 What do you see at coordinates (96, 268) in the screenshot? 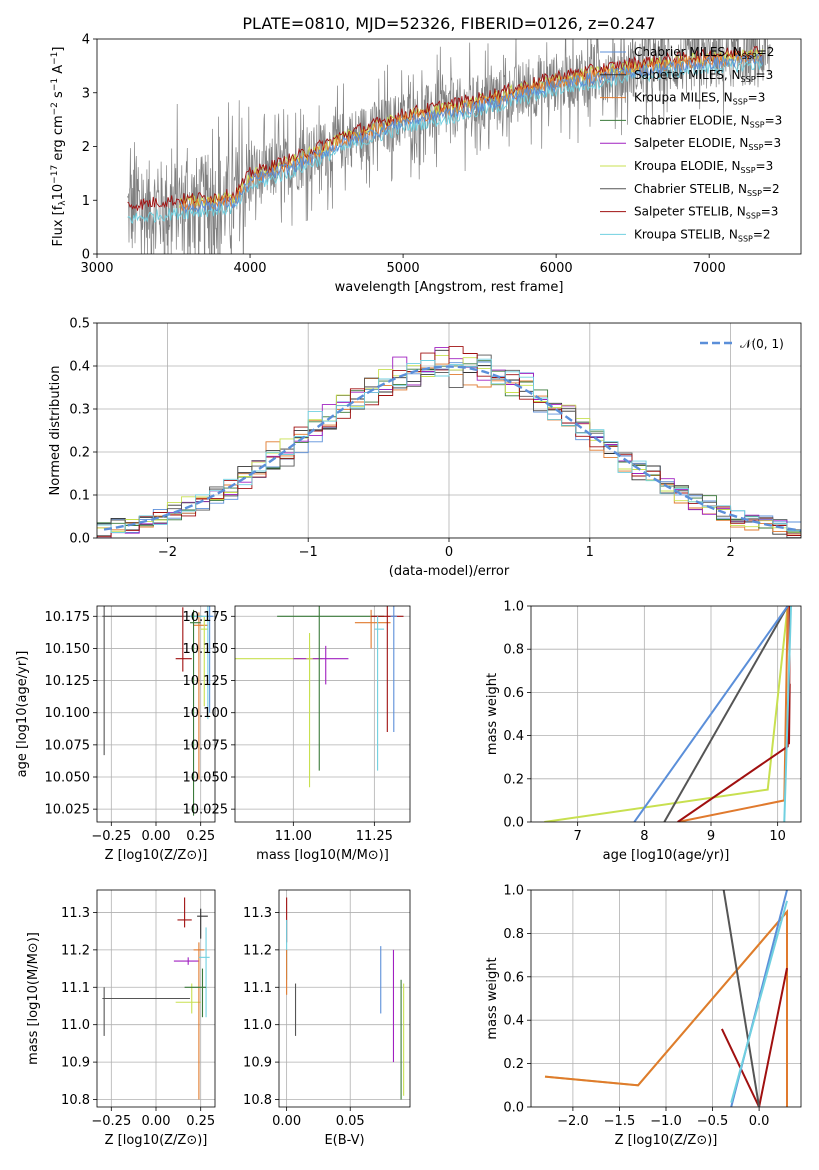
I see `x-tick-label: 3000` at bounding box center [96, 268].